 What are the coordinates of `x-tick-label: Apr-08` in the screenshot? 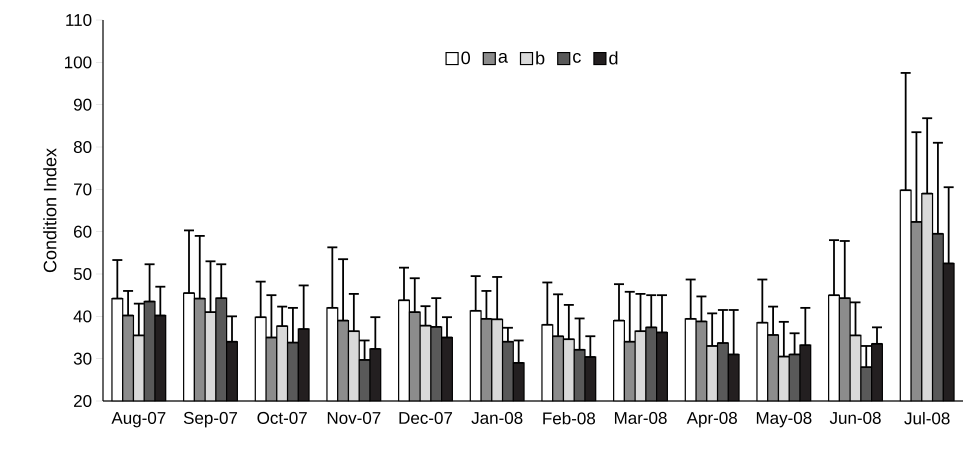 It's located at (711, 420).